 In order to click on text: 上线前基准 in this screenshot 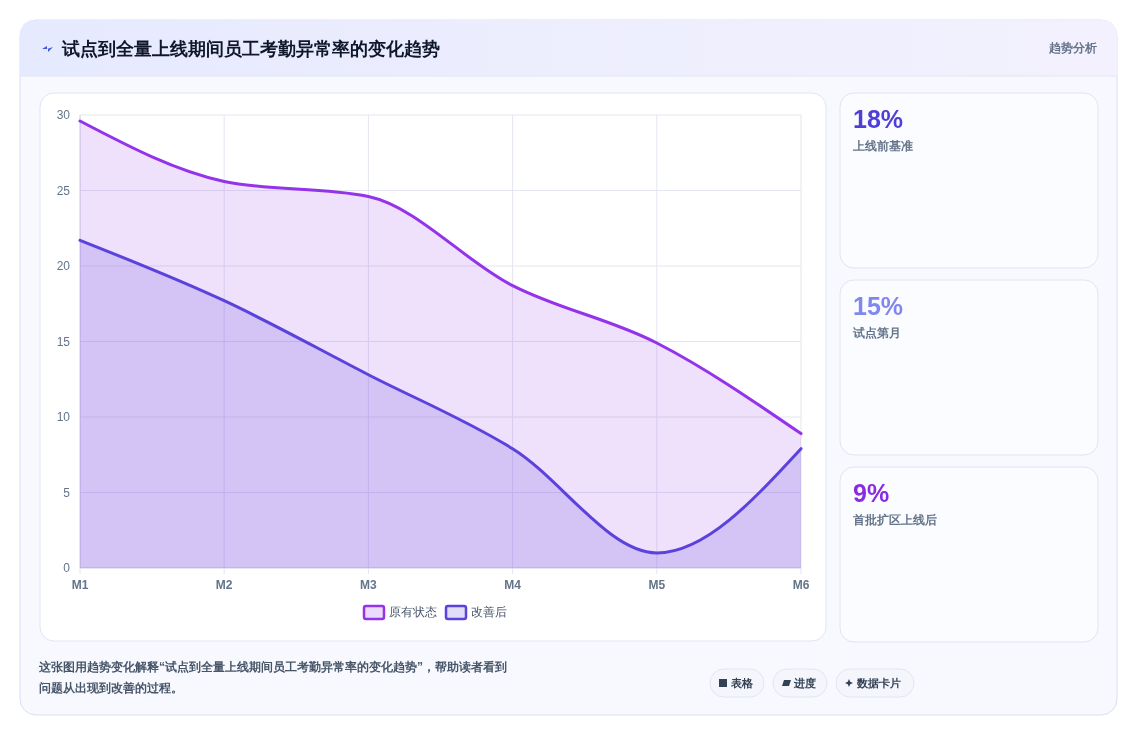, I will do `click(882, 146)`.